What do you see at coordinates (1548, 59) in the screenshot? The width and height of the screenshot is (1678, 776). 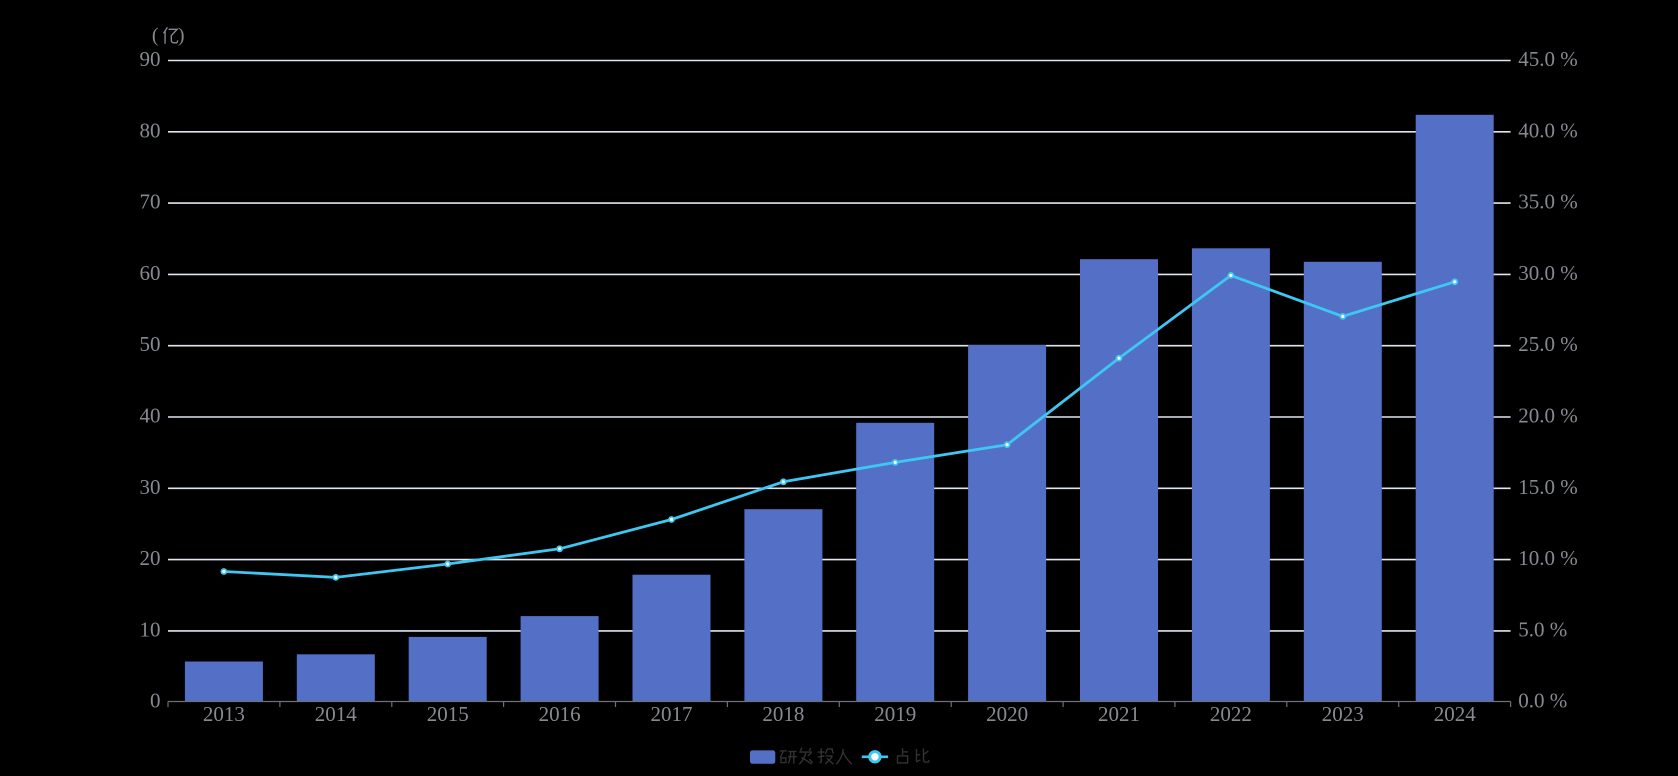 I see `svg-text: 45.0 %` at bounding box center [1548, 59].